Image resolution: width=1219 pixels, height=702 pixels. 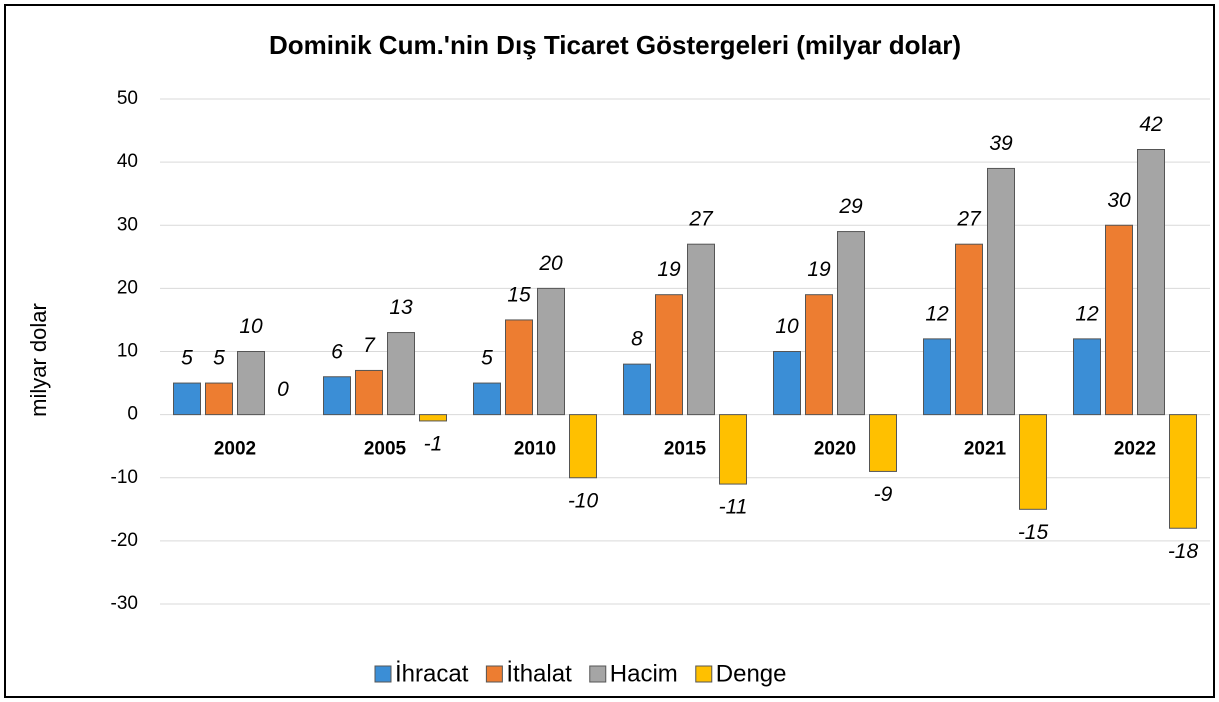 What do you see at coordinates (637, 339) in the screenshot?
I see `data-label: 8` at bounding box center [637, 339].